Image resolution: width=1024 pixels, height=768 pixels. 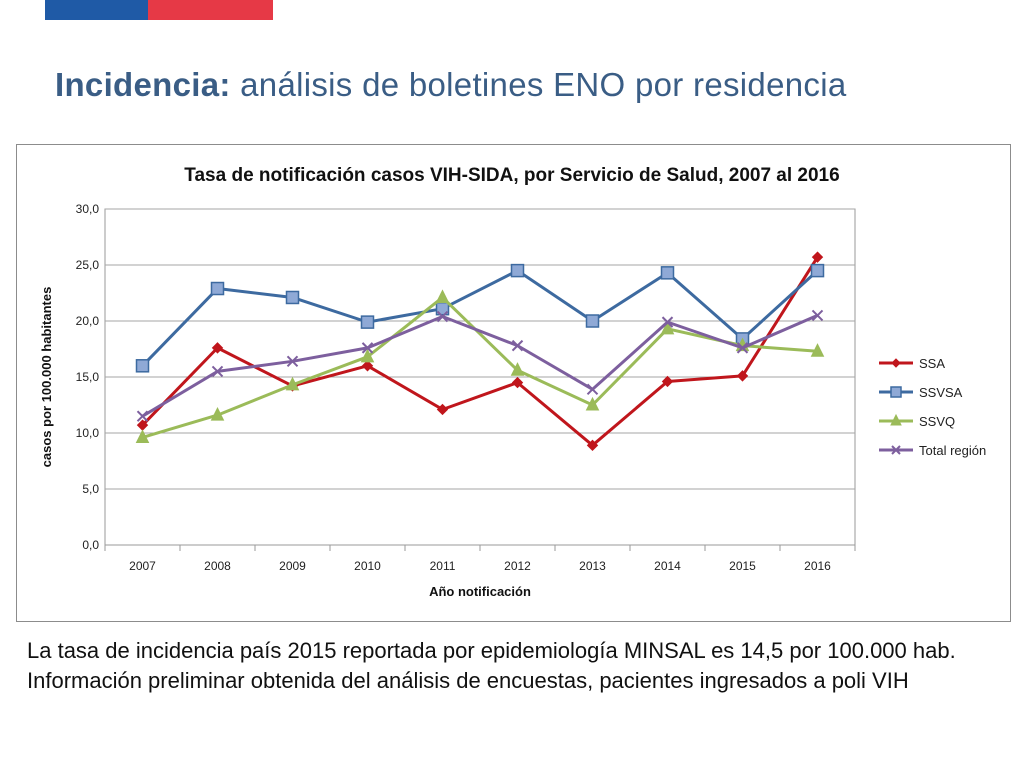 What do you see at coordinates (480, 591) in the screenshot?
I see `x-axis-label: Año notificación` at bounding box center [480, 591].